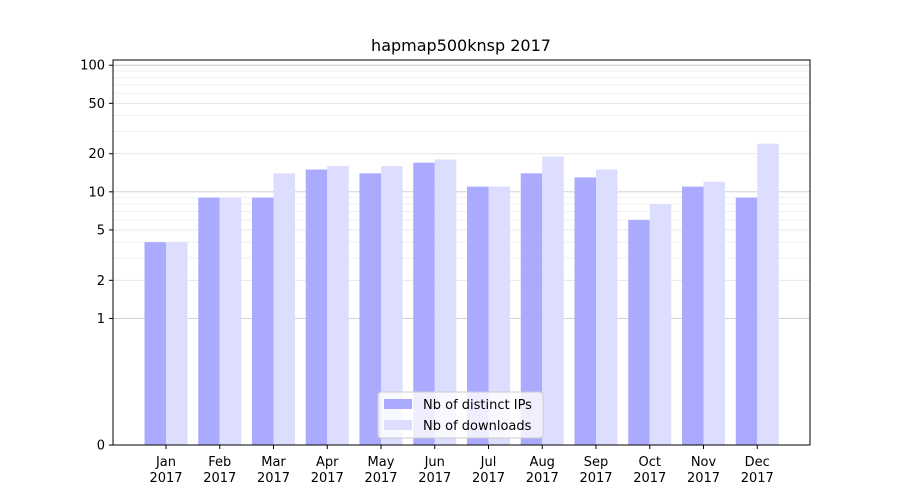 Image resolution: width=900 pixels, height=500 pixels. What do you see at coordinates (96, 192) in the screenshot?
I see `y-tick-label: 10` at bounding box center [96, 192].